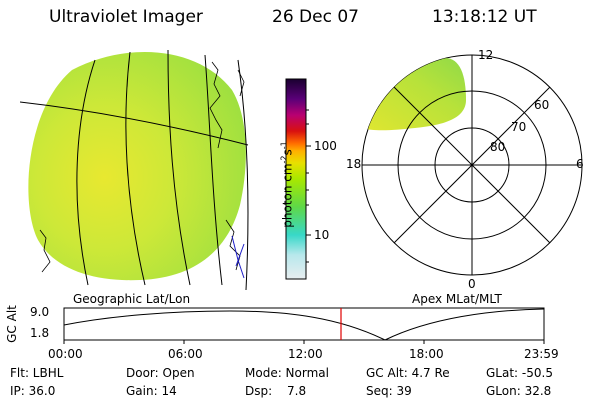 The height and width of the screenshot is (400, 600). I want to click on colorbar-tick-100: 100, so click(325, 146).